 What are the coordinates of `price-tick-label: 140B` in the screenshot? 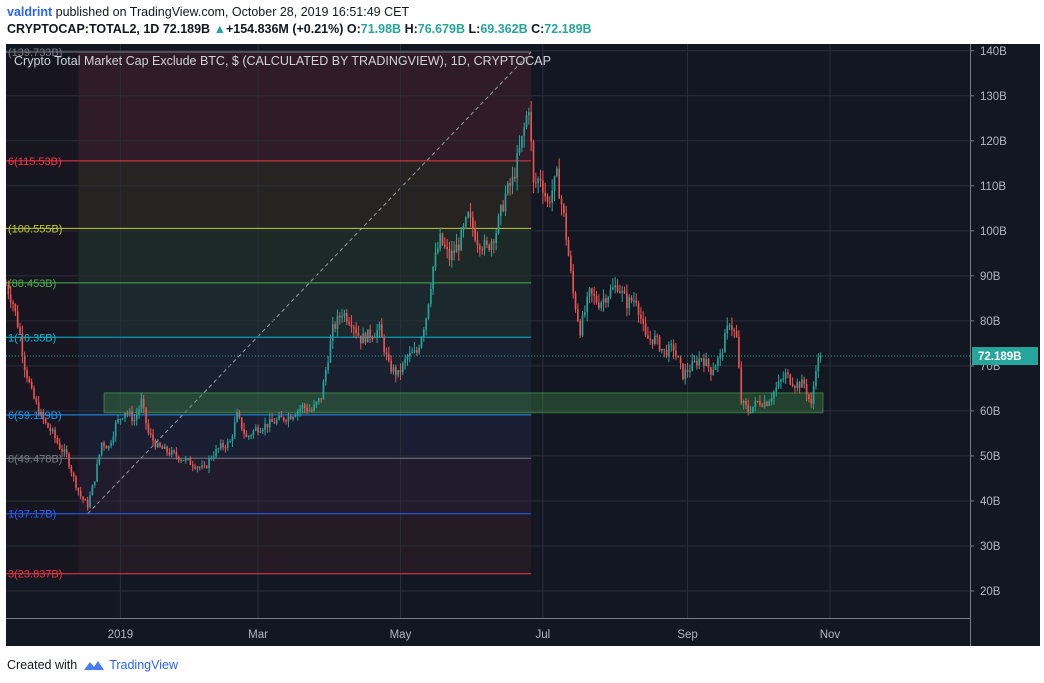 It's located at (993, 52).